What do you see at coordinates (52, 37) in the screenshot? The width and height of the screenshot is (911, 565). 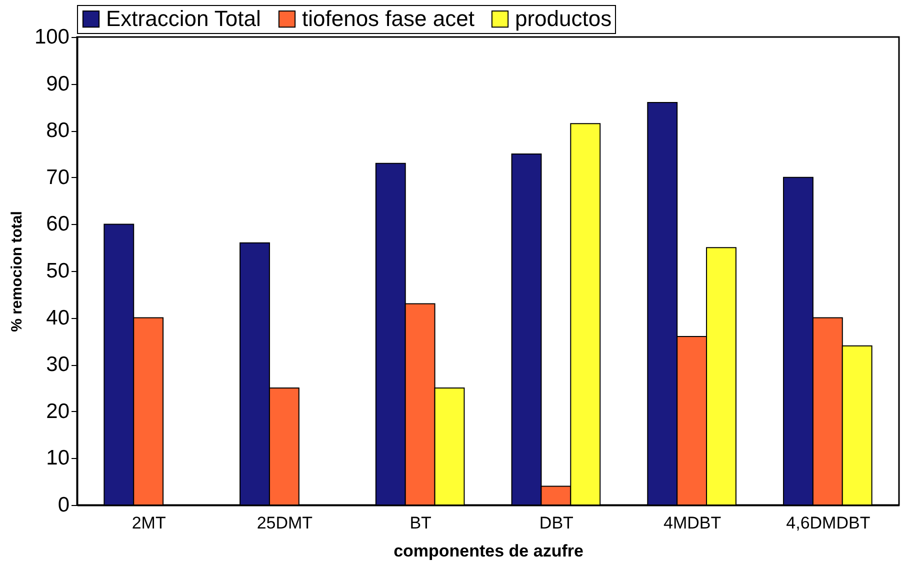 I see `y-tick-label: 100` at bounding box center [52, 37].